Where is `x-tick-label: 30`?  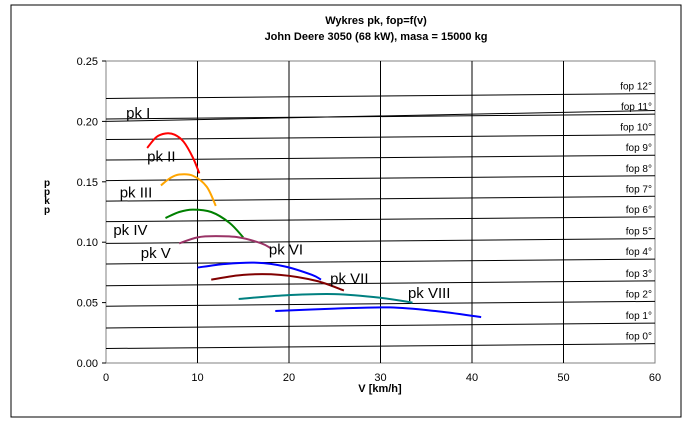
x-tick-label: 30 is located at coordinates (380, 378).